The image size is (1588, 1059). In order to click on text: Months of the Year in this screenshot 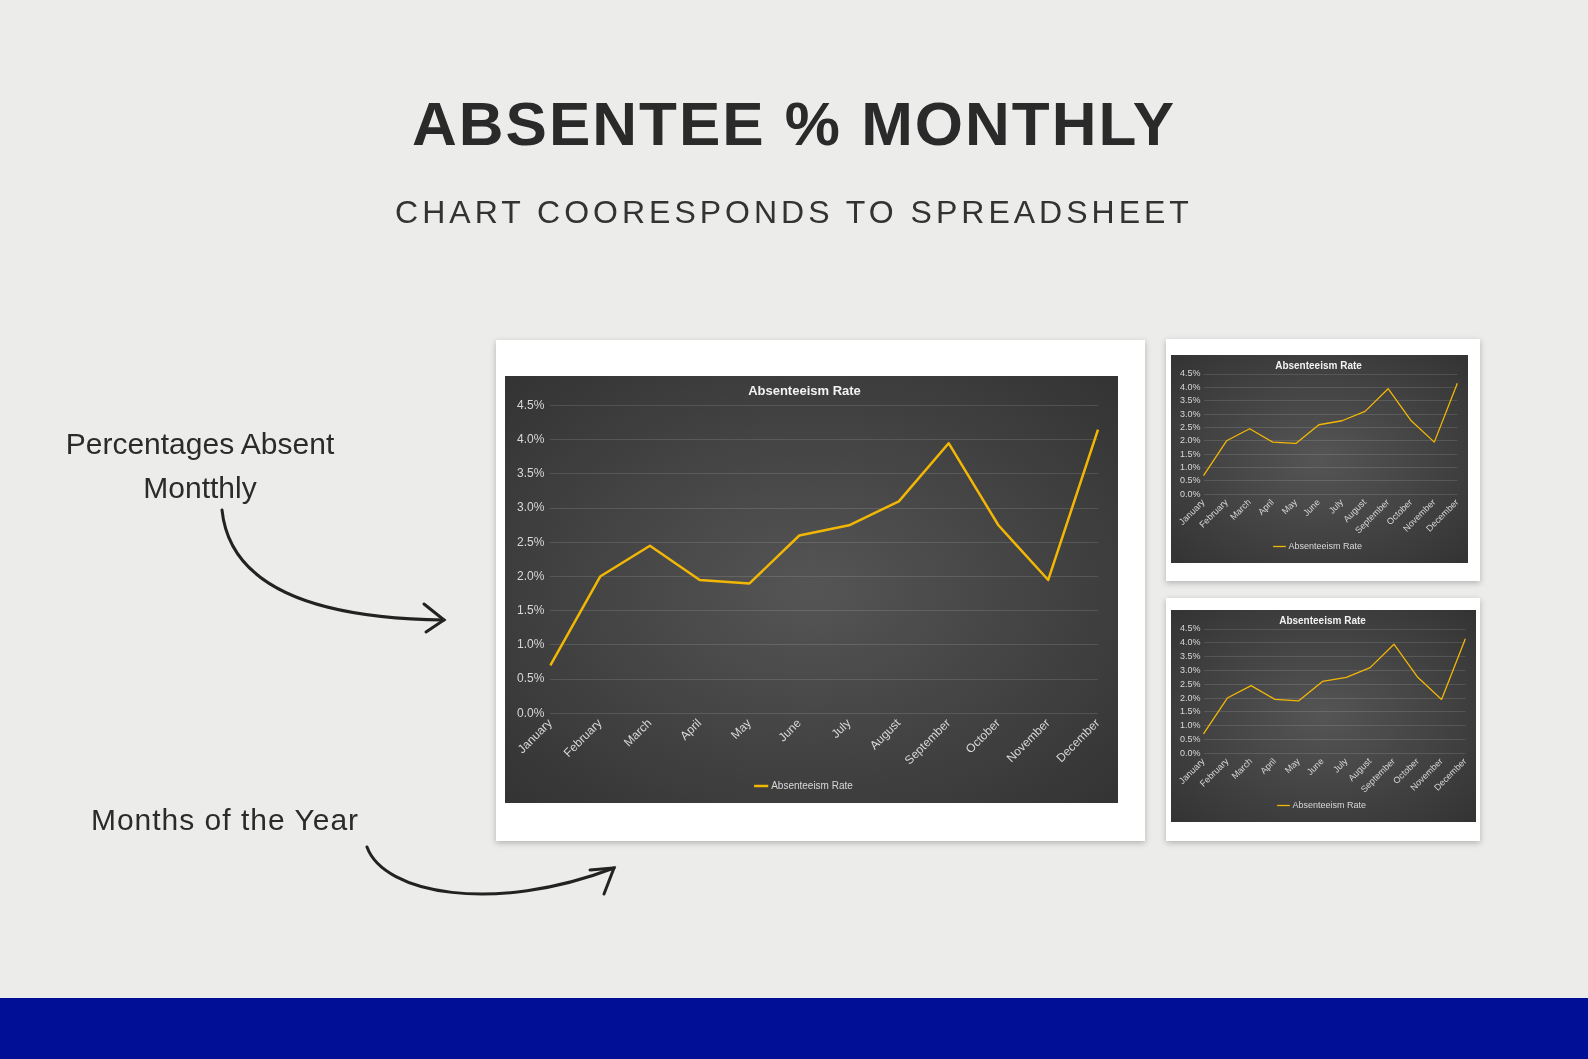, I will do `click(225, 820)`.